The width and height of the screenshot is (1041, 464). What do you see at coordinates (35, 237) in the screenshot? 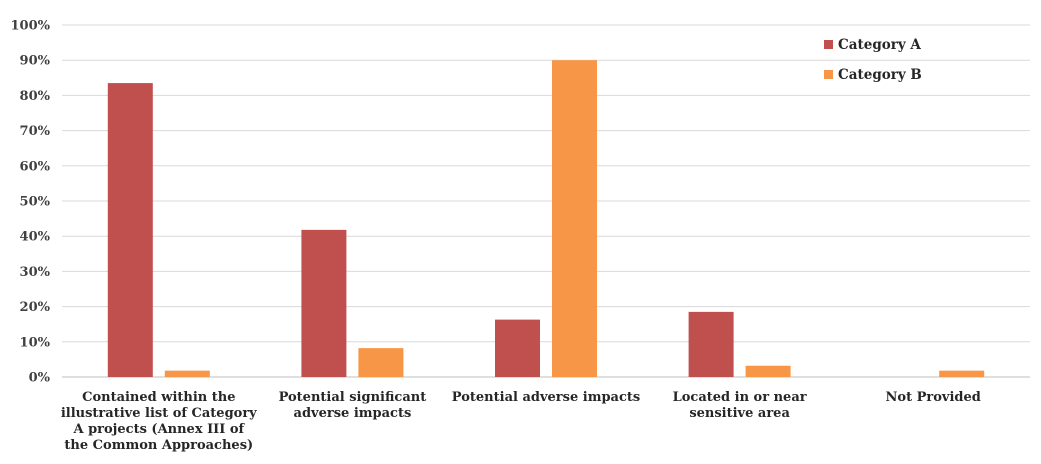
I see `y-tick-label: 40%` at bounding box center [35, 237].